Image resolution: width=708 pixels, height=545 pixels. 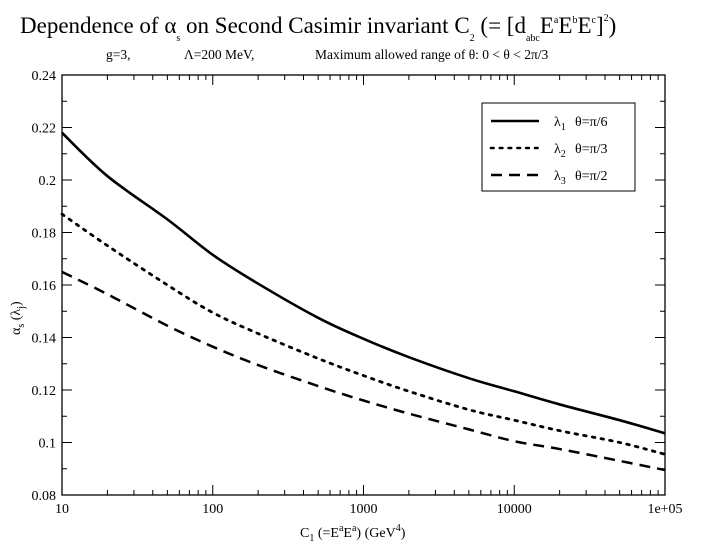 What do you see at coordinates (219, 54) in the screenshot?
I see `subtitle-lambda: Λ=200 MeV,` at bounding box center [219, 54].